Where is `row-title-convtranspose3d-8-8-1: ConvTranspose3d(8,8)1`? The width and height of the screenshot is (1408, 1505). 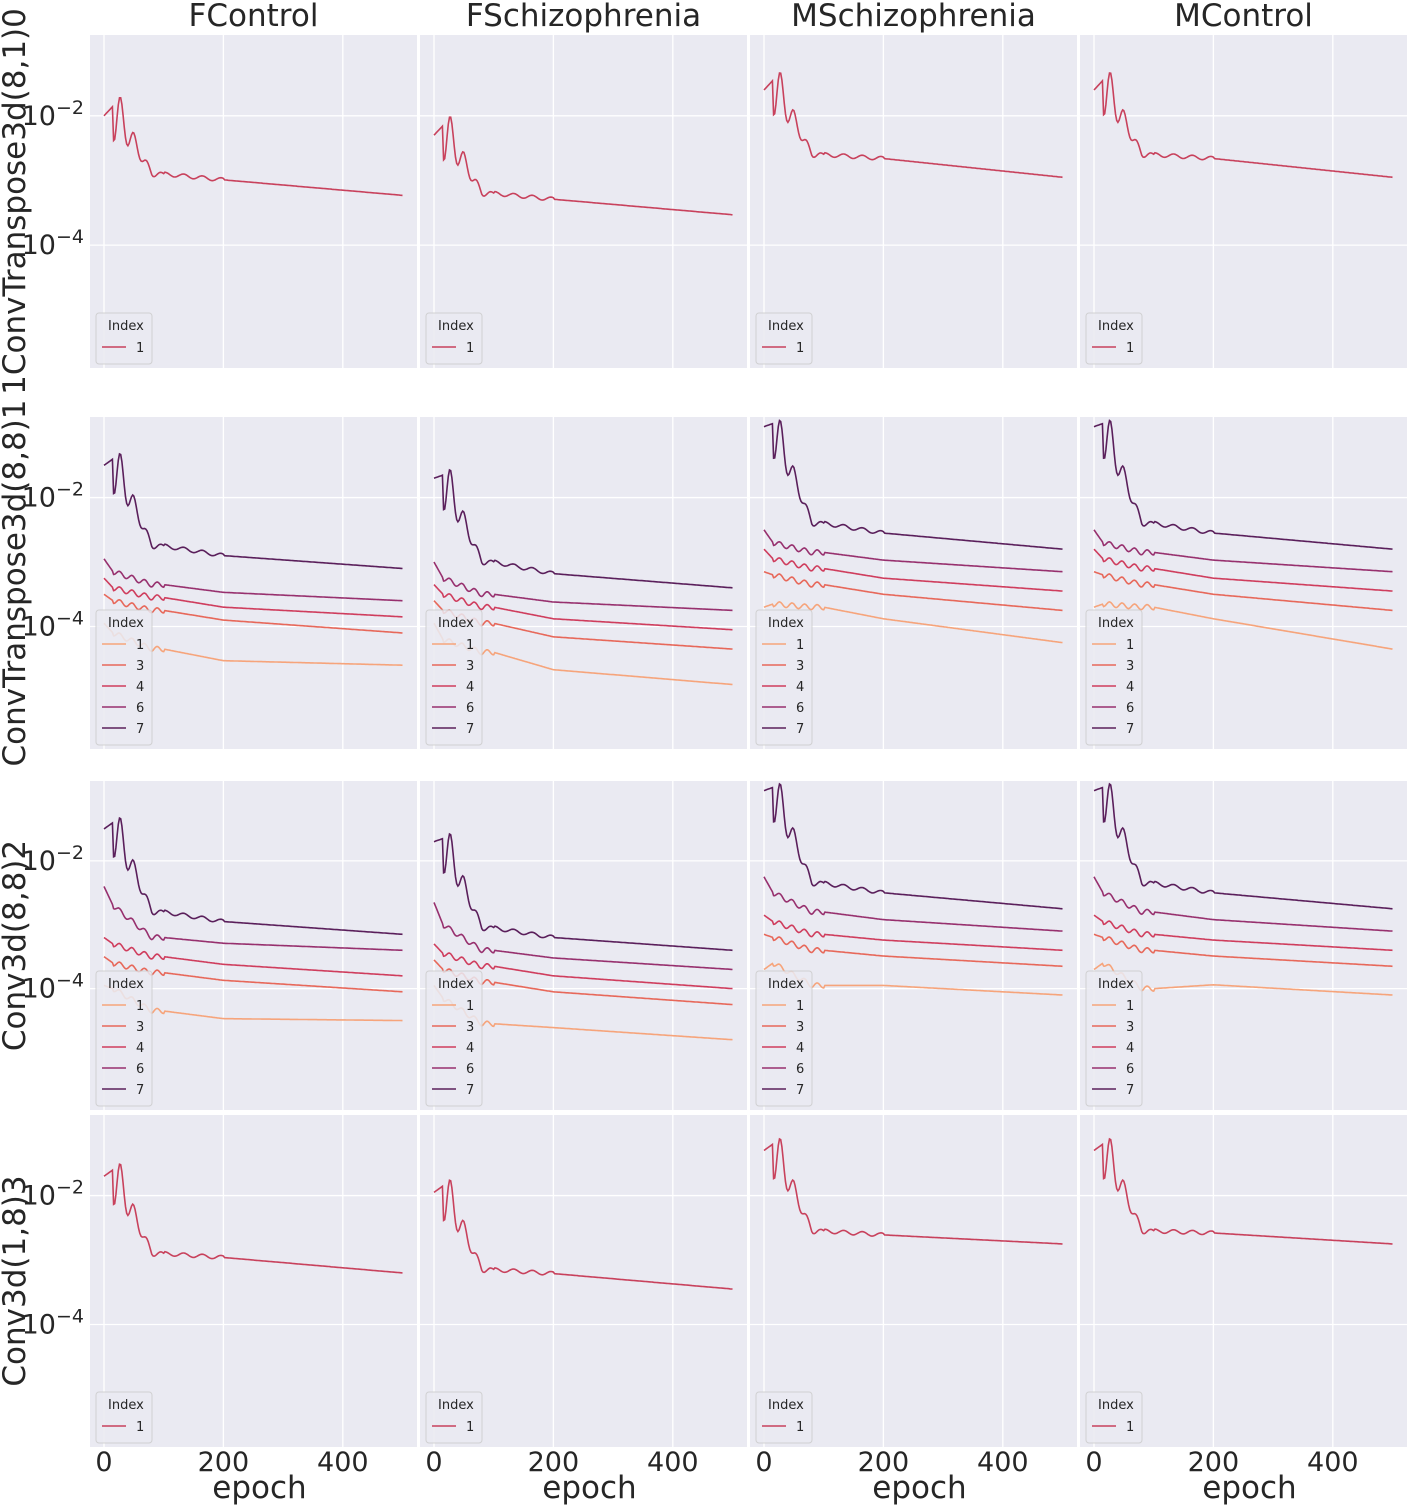
row-title-convtranspose3d-8-8-1: ConvTranspose3d(8,8)1 is located at coordinates (16, 582).